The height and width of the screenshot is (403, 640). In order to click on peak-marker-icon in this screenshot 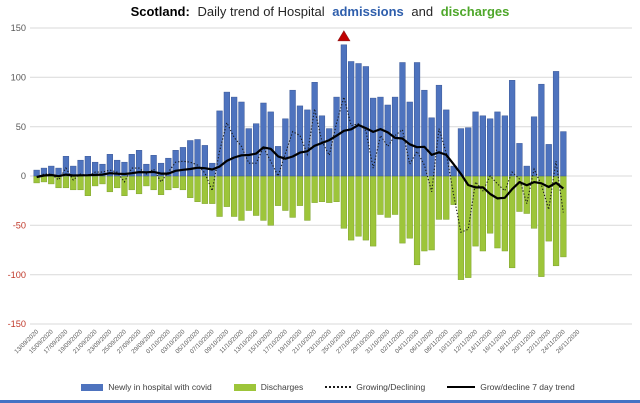, I will do `click(344, 36)`.